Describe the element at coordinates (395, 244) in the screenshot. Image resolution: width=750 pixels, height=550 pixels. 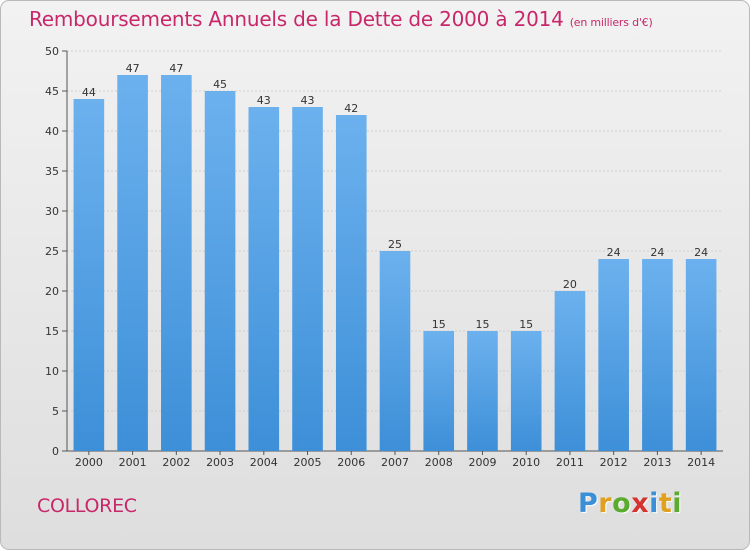
I see `data-label: 25` at that location.